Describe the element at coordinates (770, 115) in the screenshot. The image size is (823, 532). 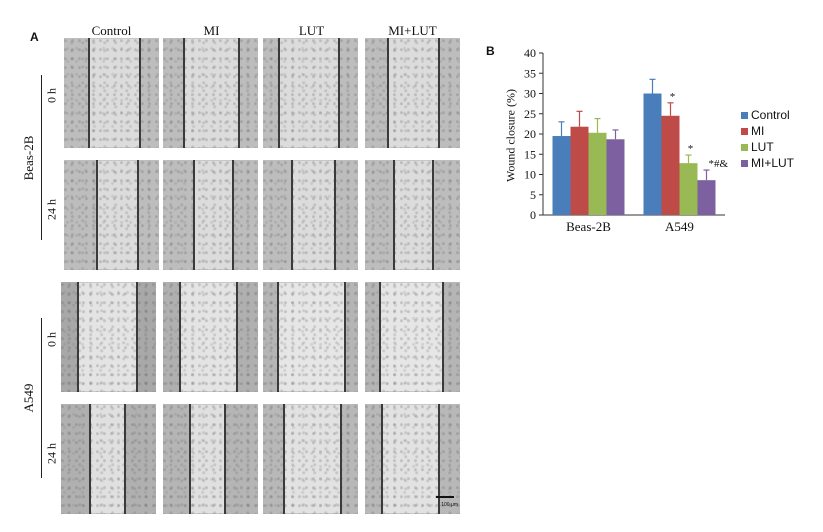
I see `legend-label-control: Control` at that location.